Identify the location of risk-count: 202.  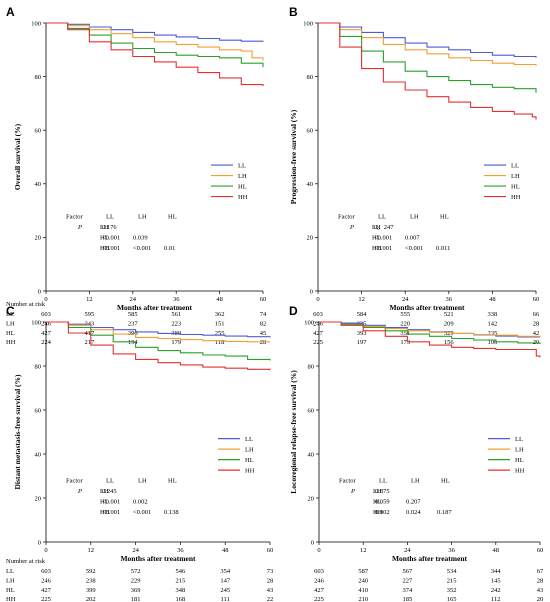
(91, 599).